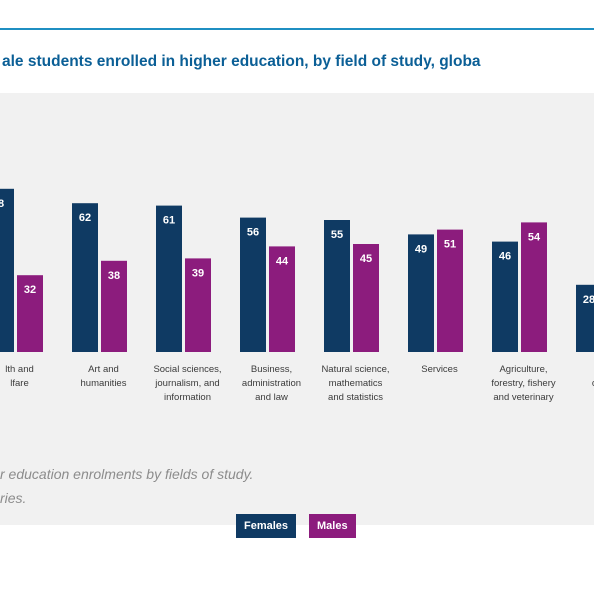 Image resolution: width=594 pixels, height=594 pixels. What do you see at coordinates (271, 383) in the screenshot?
I see `category-label-3: Business, administration and law` at bounding box center [271, 383].